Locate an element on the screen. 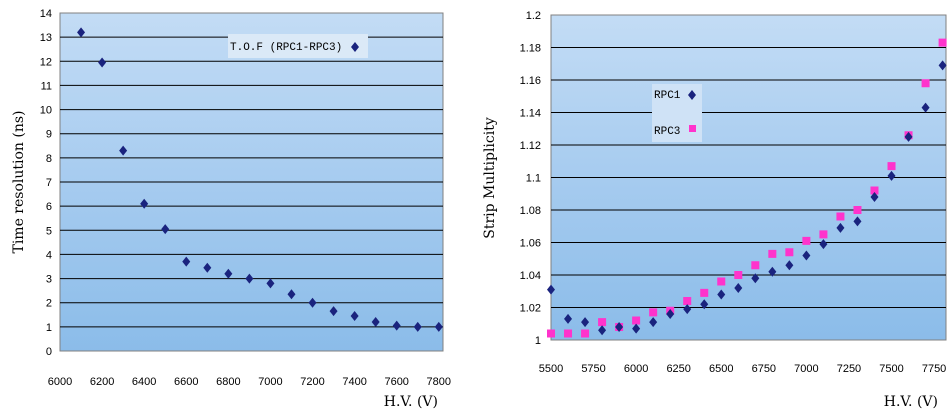  x-tick-label: 7200 is located at coordinates (312, 382).